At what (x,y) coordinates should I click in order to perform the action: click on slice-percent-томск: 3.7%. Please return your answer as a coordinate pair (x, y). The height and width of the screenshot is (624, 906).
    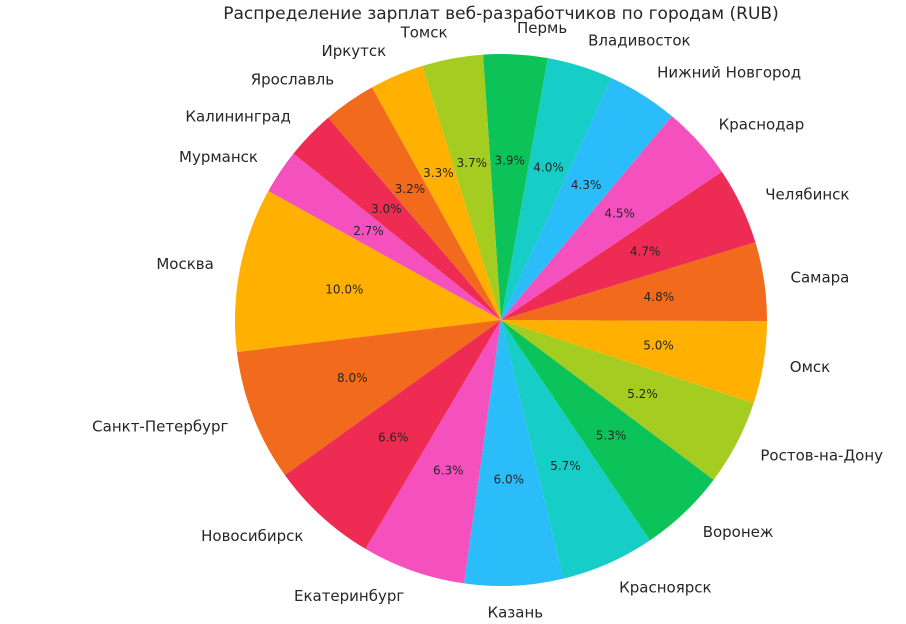
    Looking at the image, I should click on (472, 163).